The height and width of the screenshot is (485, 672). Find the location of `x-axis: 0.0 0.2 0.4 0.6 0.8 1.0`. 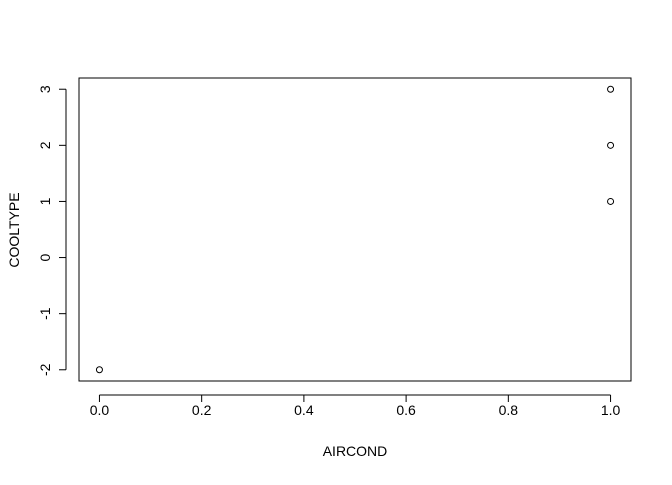

x-axis: 0.0 0.2 0.4 0.6 0.8 1.0 is located at coordinates (355, 406).